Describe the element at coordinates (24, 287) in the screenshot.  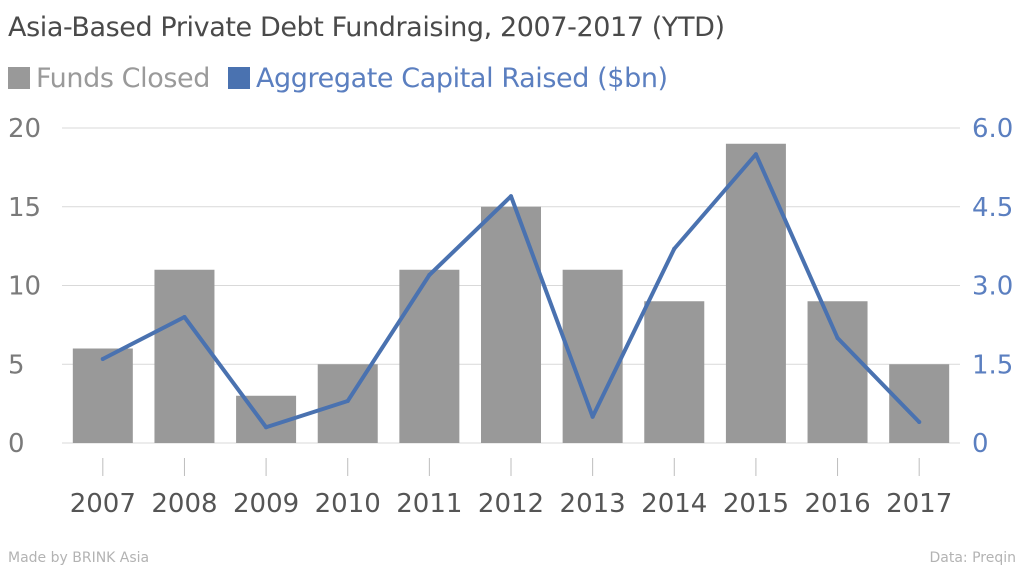
I see `y-left-tick-label: 10` at that location.